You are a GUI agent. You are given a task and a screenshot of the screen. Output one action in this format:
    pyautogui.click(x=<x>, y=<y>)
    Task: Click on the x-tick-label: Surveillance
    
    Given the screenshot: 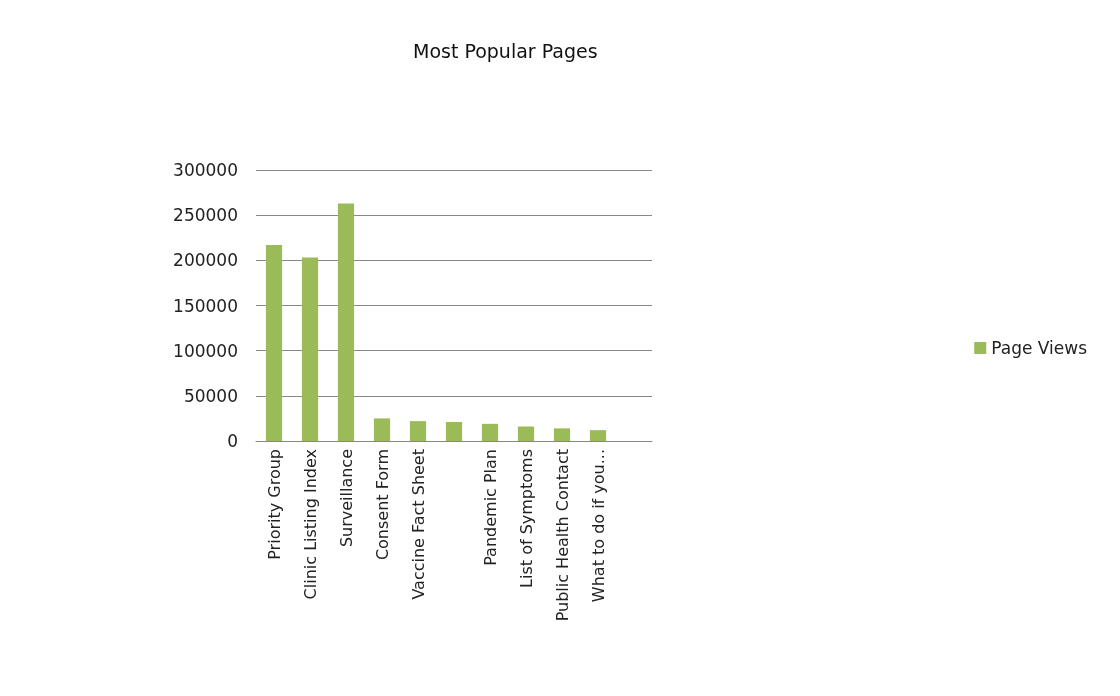 What is the action you would take?
    pyautogui.click(x=346, y=498)
    